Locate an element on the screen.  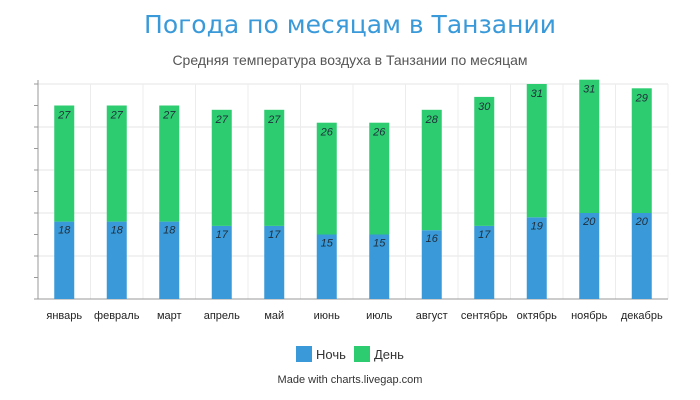
credit-text: Made with charts.livegap.com is located at coordinates (350, 380).